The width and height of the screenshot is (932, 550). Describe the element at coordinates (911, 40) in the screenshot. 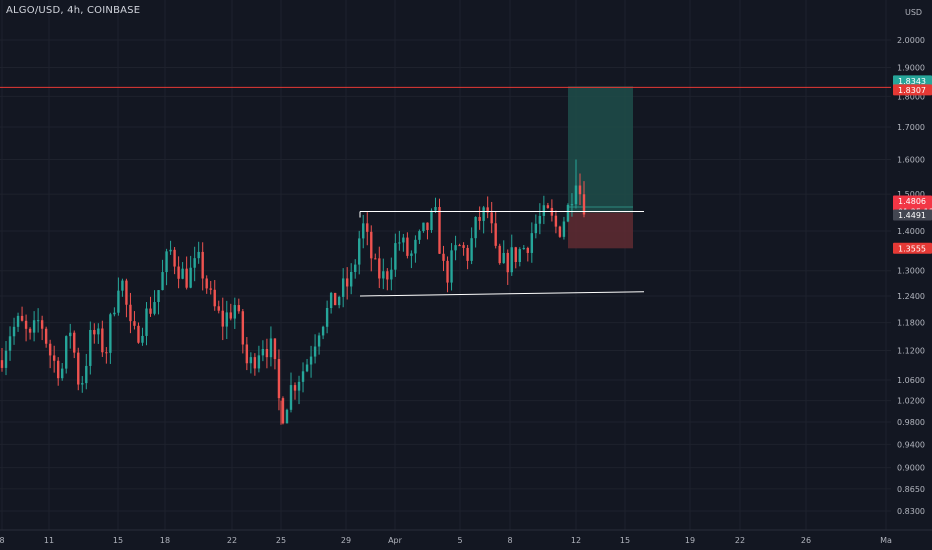

I see `price-tick-label: 2.0000` at that location.